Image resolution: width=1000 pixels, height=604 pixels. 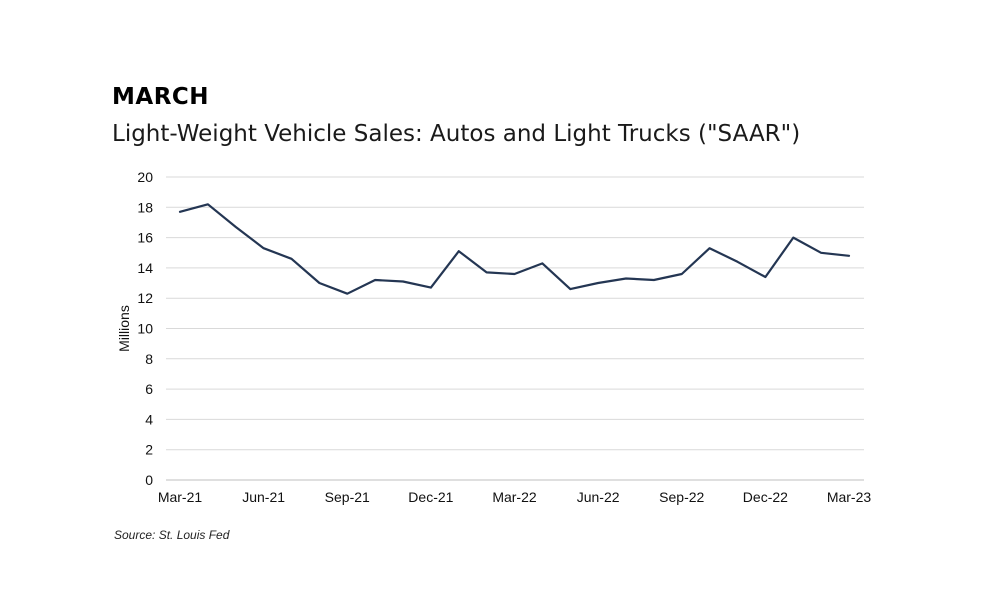 What do you see at coordinates (263, 497) in the screenshot?
I see `x-tick-label: Jun-21` at bounding box center [263, 497].